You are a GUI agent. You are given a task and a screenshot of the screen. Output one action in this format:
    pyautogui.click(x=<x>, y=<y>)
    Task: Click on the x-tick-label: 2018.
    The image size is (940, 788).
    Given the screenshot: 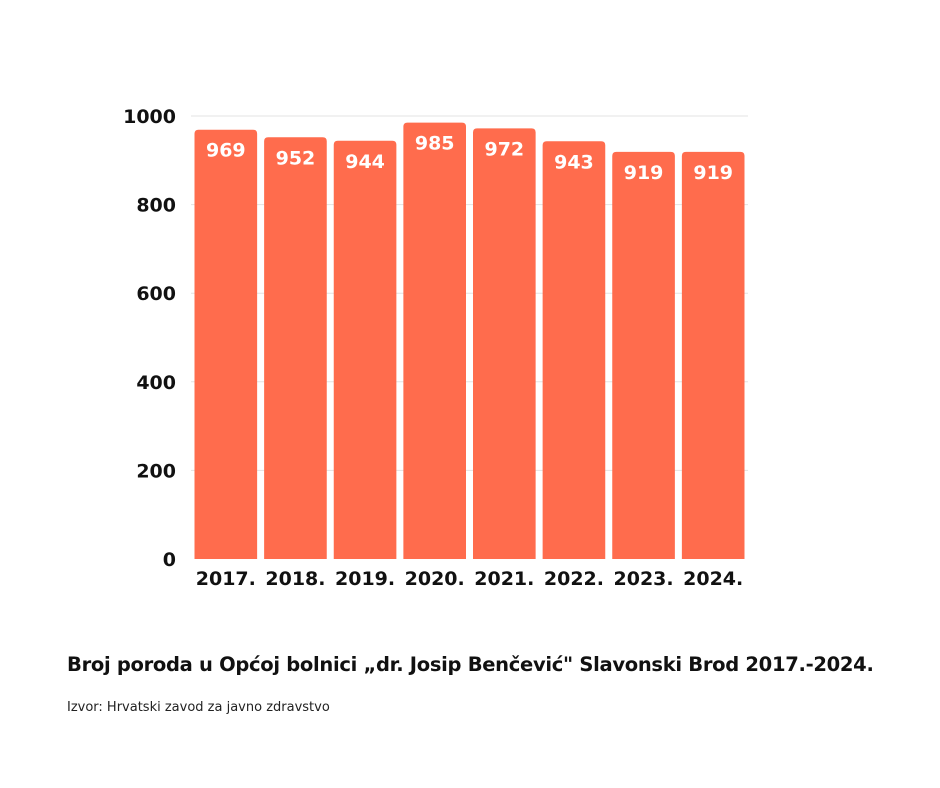 What is the action you would take?
    pyautogui.click(x=295, y=579)
    